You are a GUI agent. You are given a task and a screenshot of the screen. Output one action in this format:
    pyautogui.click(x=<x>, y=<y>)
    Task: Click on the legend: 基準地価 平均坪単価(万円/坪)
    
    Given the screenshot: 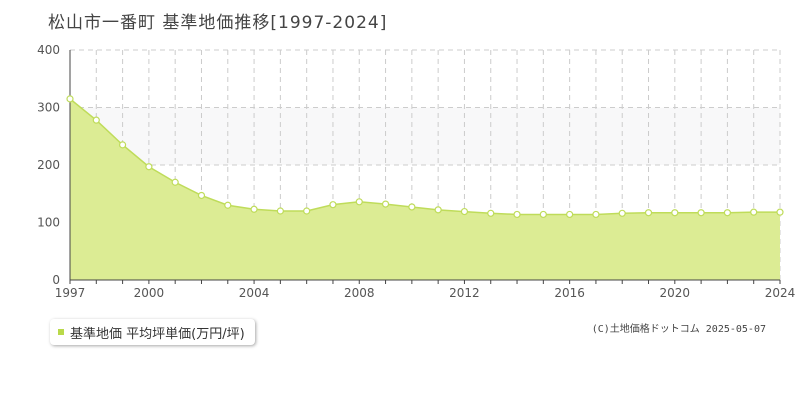 What is the action you would take?
    pyautogui.click(x=152, y=332)
    